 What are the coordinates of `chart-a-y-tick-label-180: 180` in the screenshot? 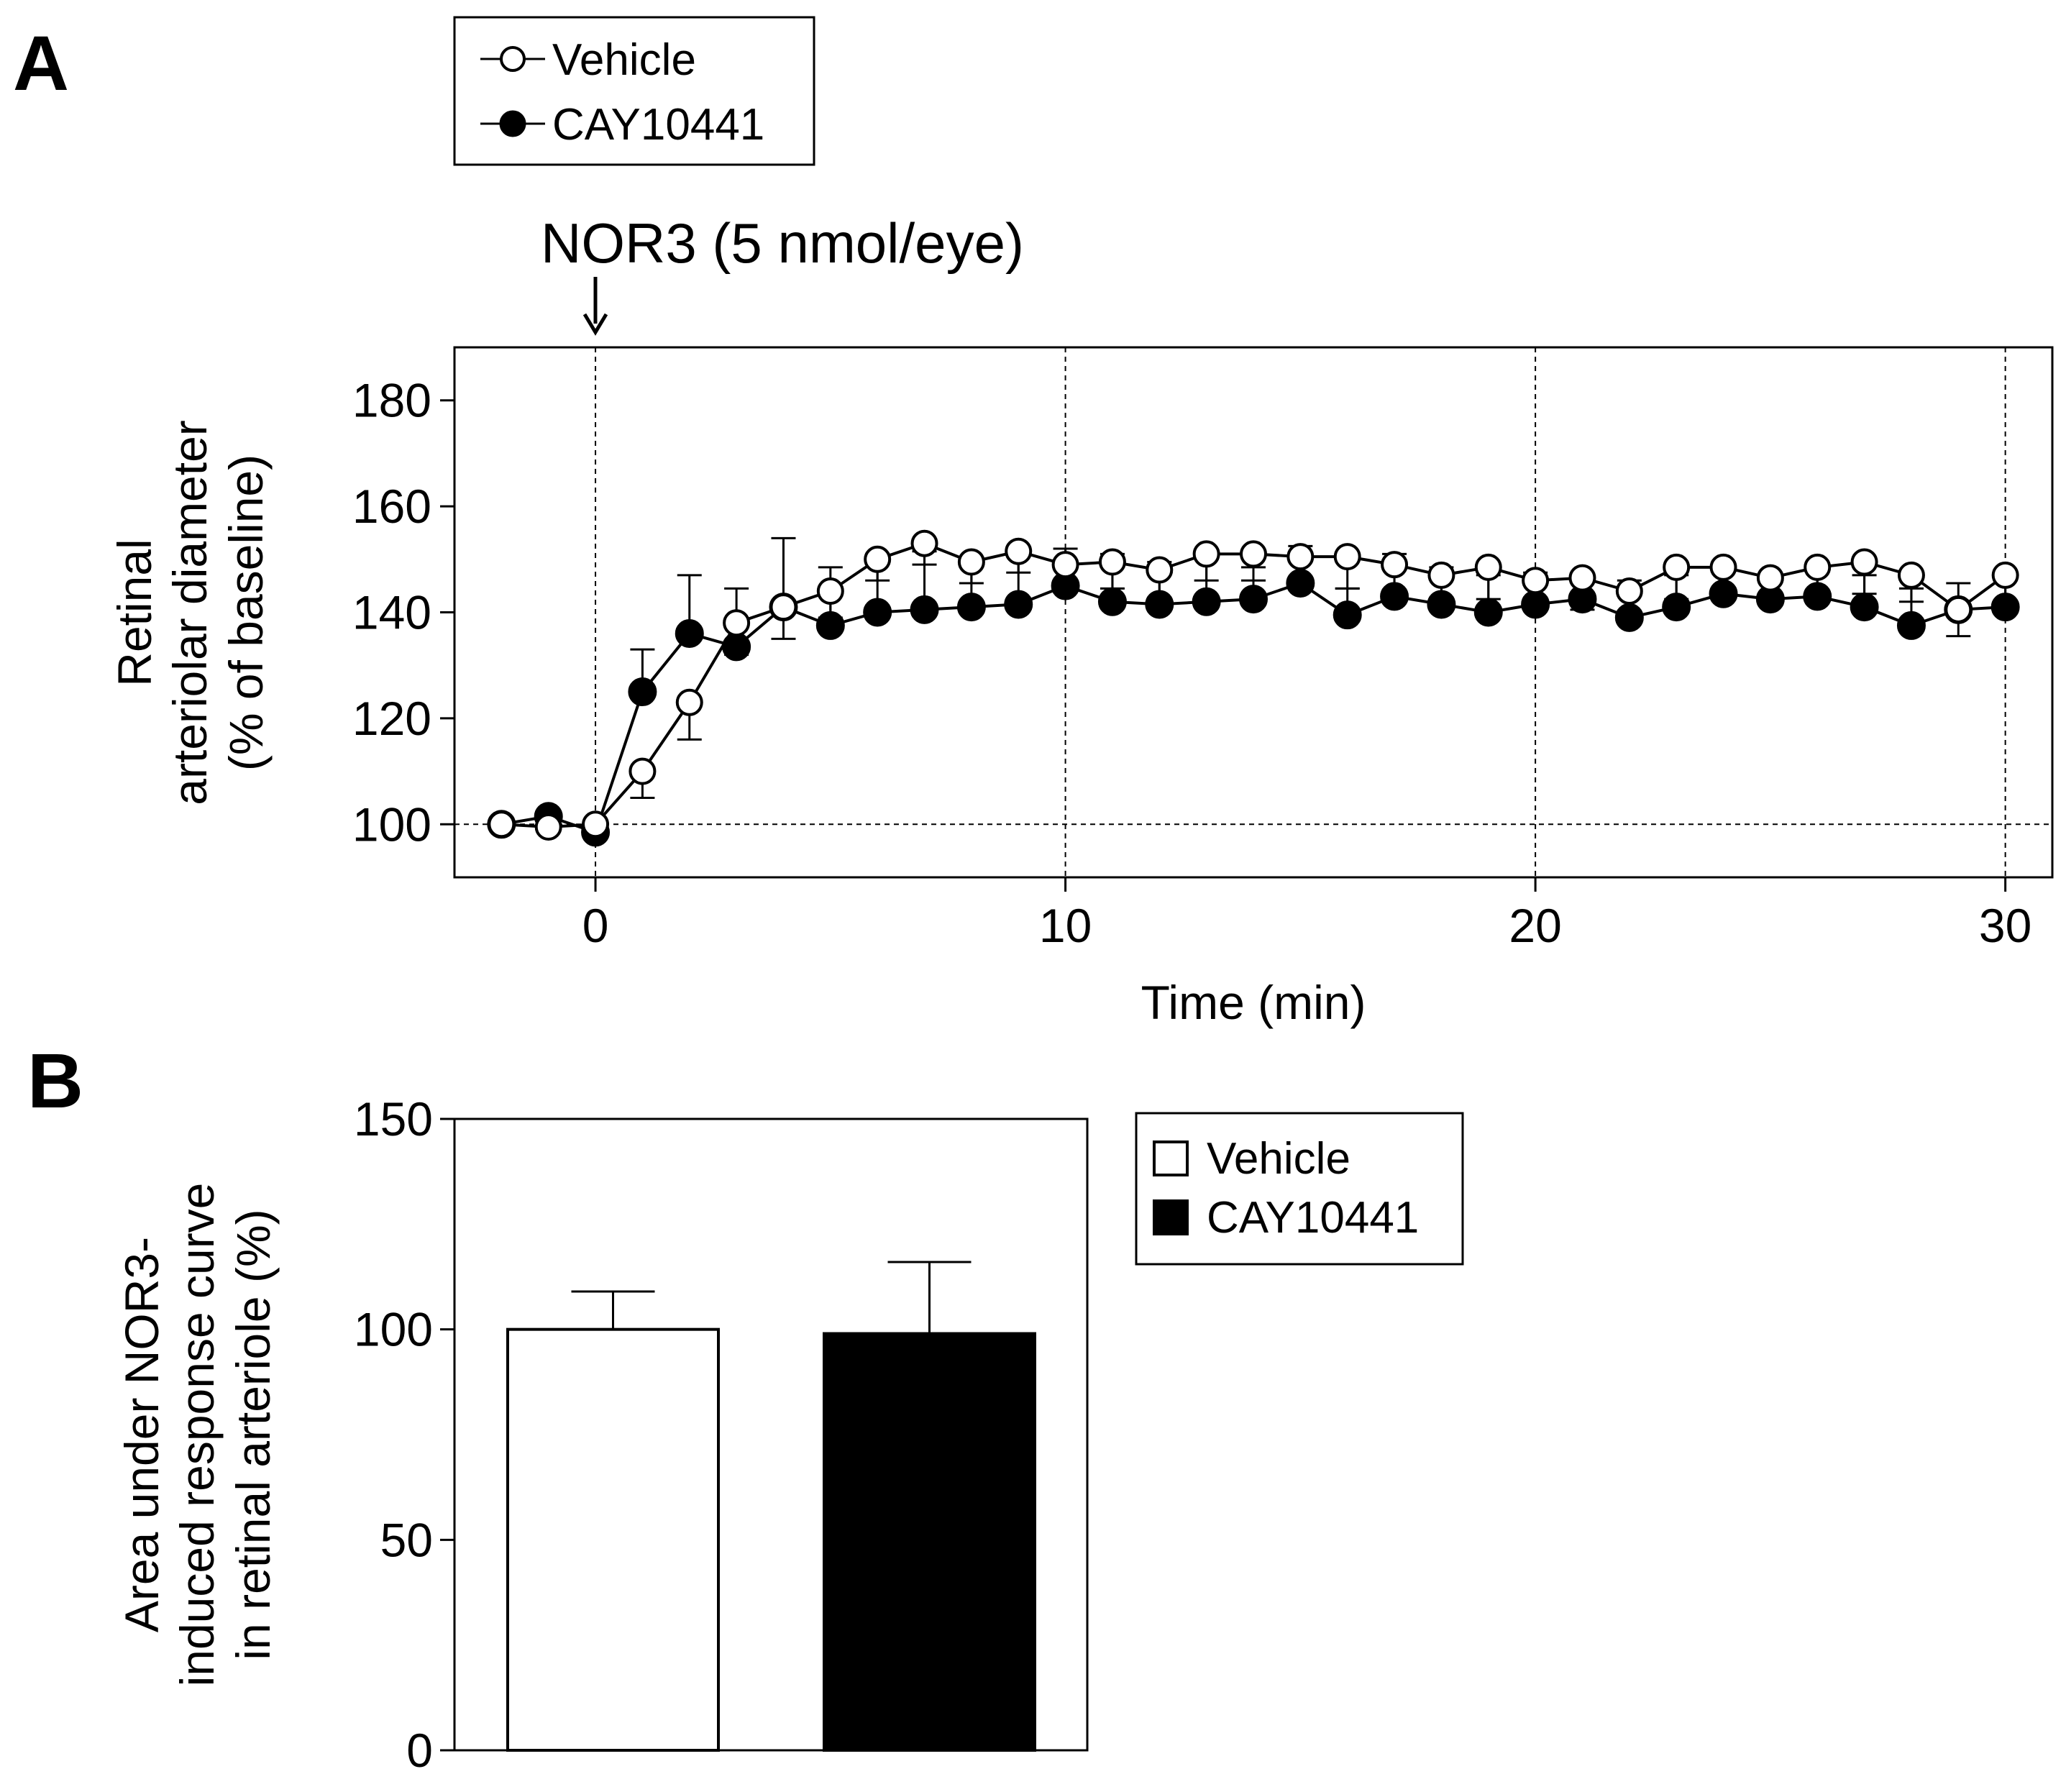 It's located at (392, 400).